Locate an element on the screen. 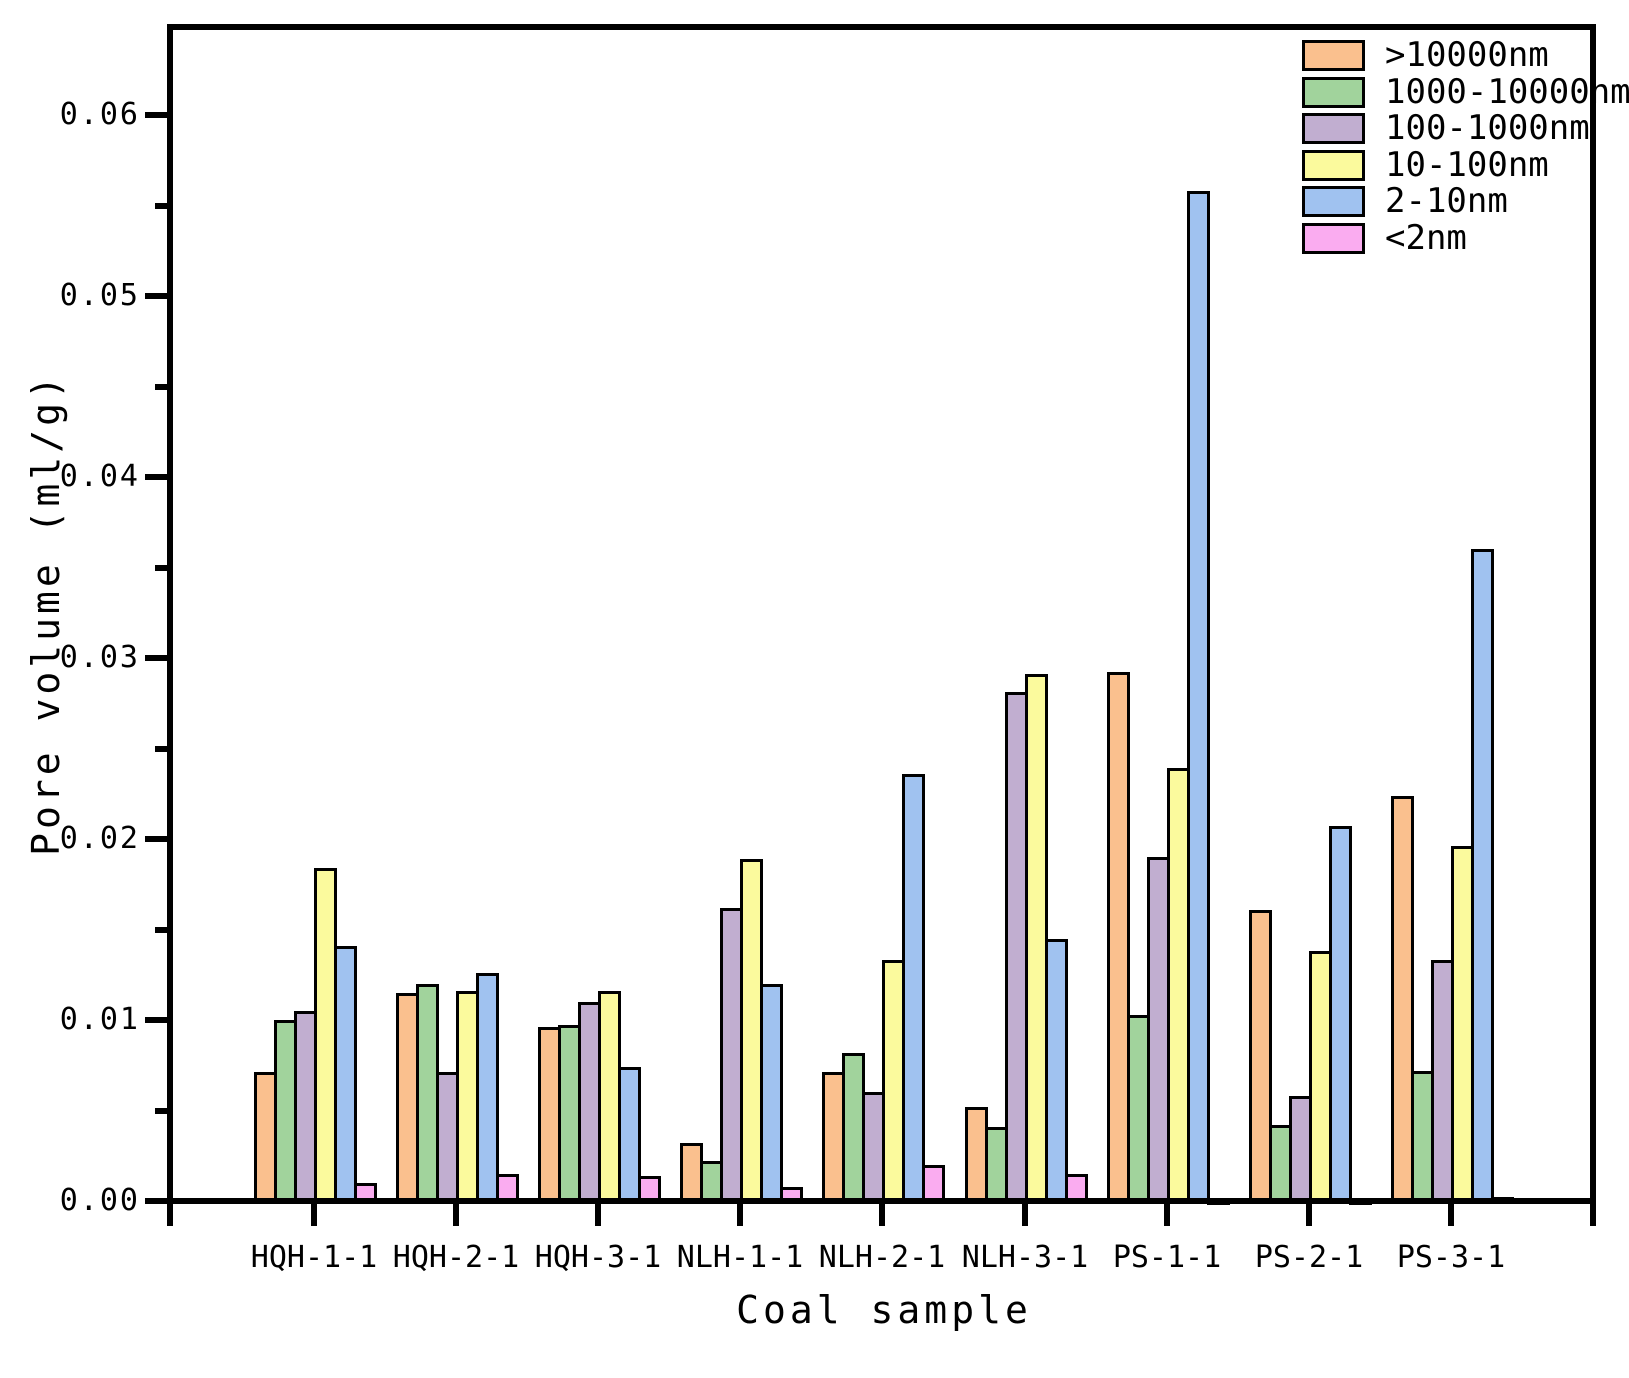 This screenshot has height=1378, width=1629. y-tick-label: 0.06 is located at coordinates (99, 114).